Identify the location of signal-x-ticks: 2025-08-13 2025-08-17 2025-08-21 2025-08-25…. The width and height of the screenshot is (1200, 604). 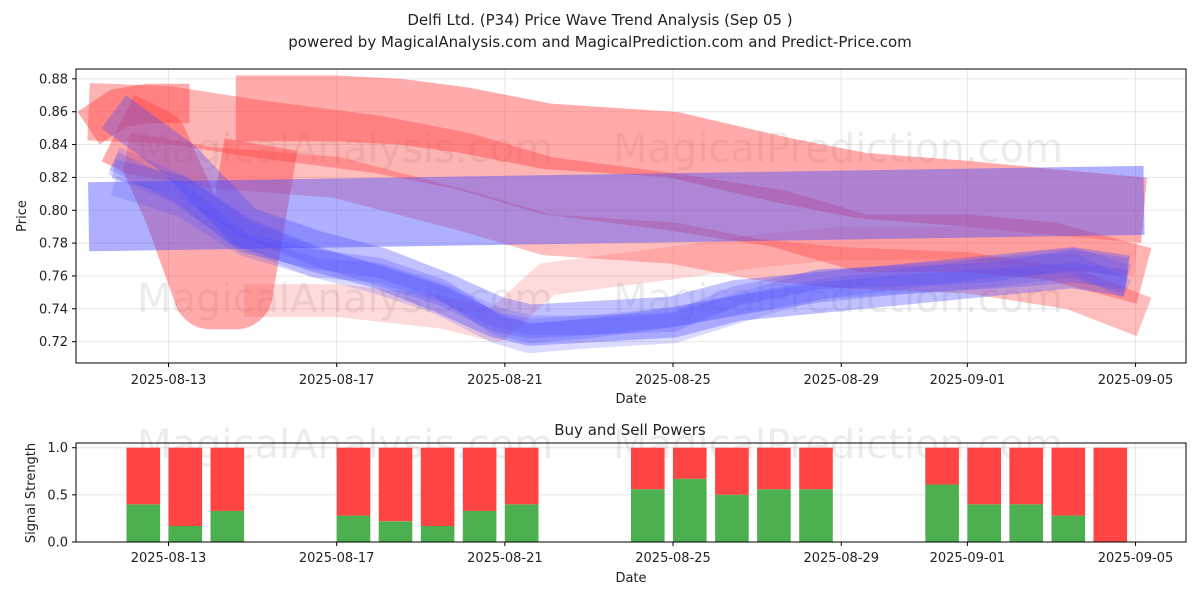
(652, 554).